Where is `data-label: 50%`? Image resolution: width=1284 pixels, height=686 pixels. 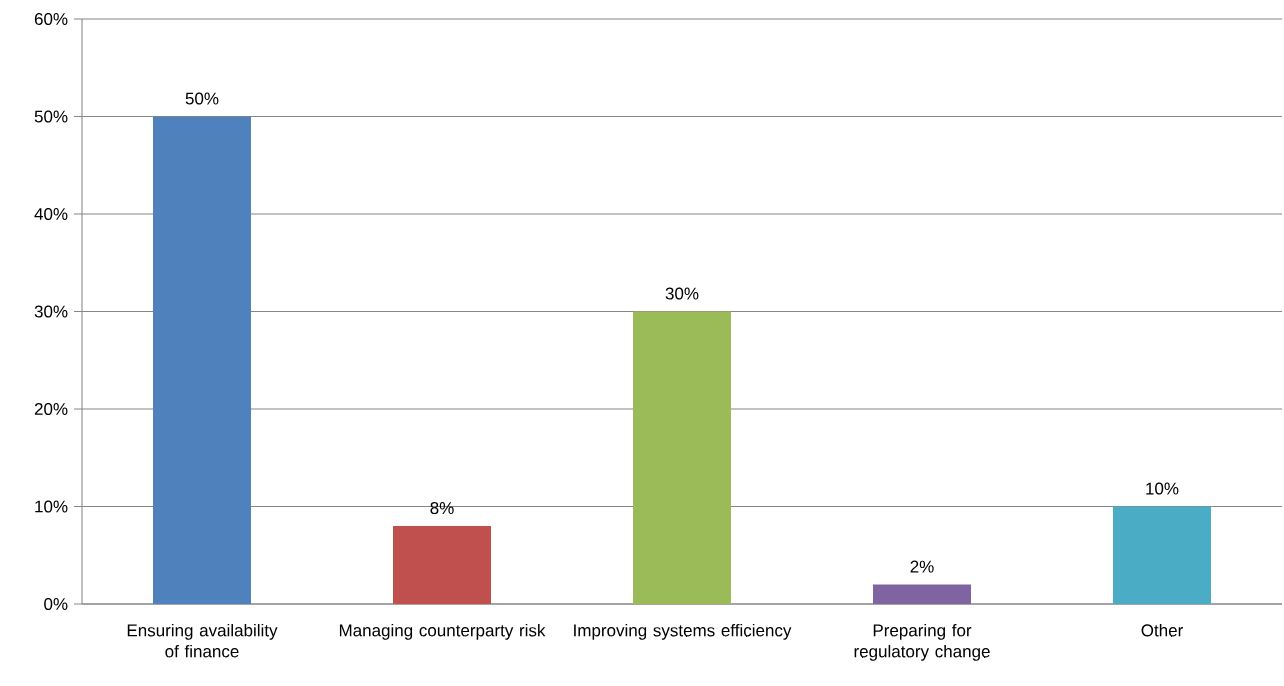
data-label: 50% is located at coordinates (202, 98).